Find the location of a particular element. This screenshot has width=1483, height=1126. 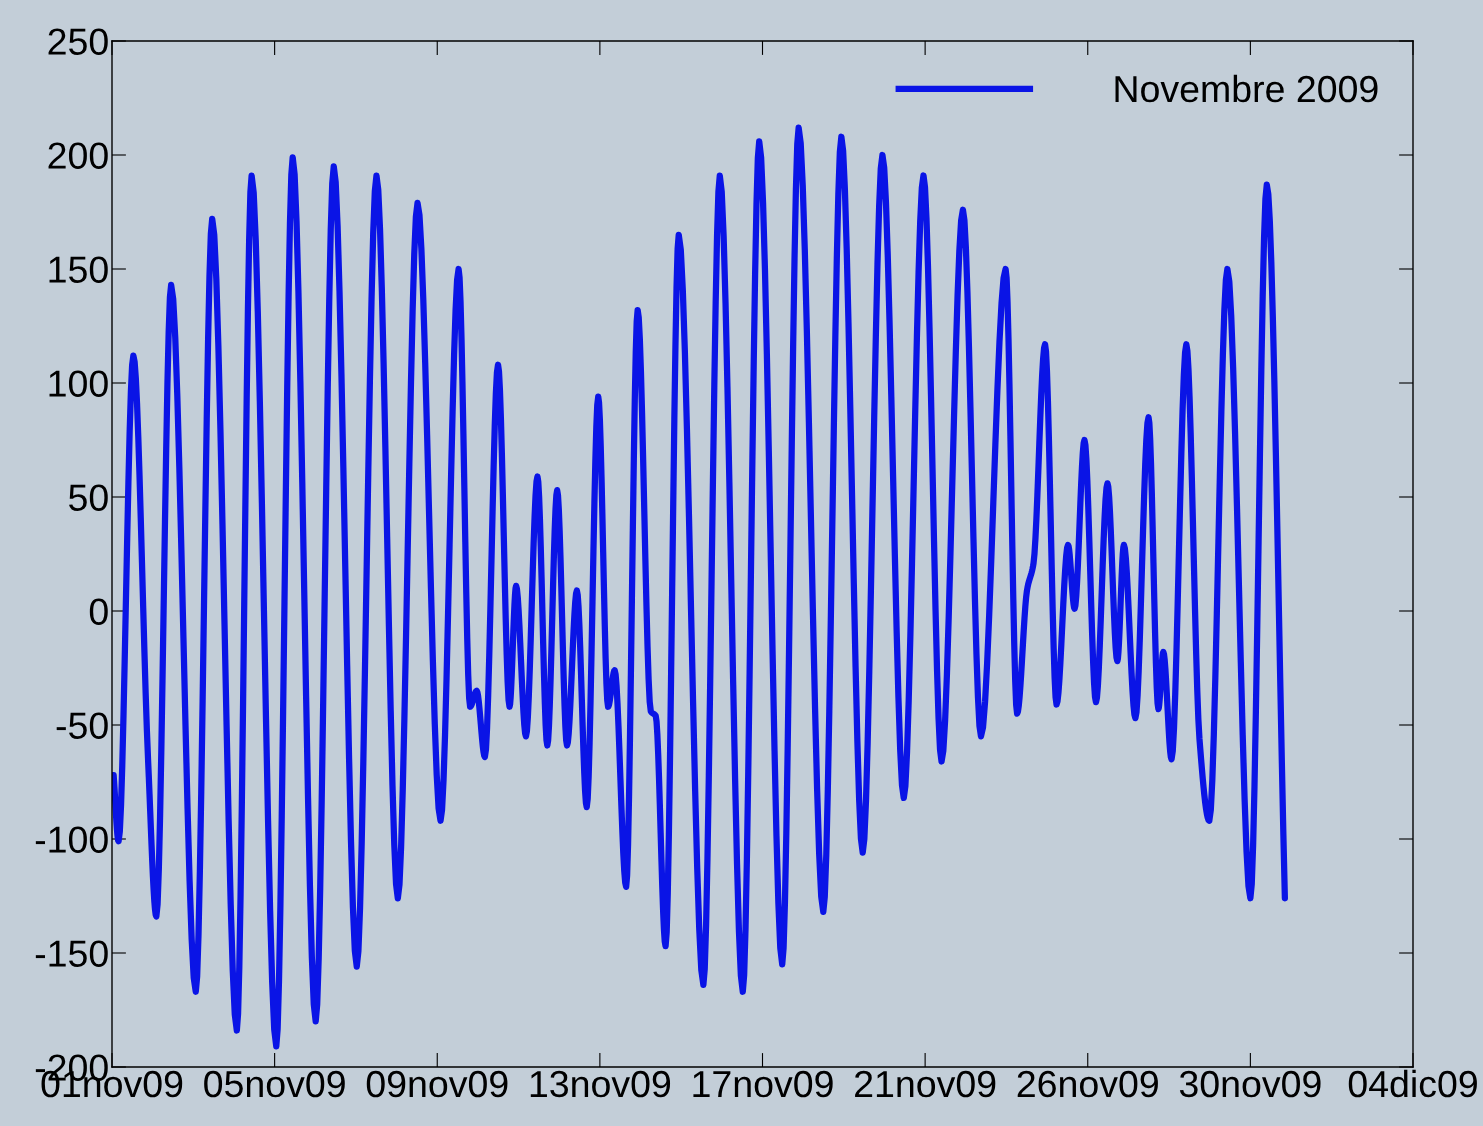

y-tick-label: 50 is located at coordinates (88, 497).